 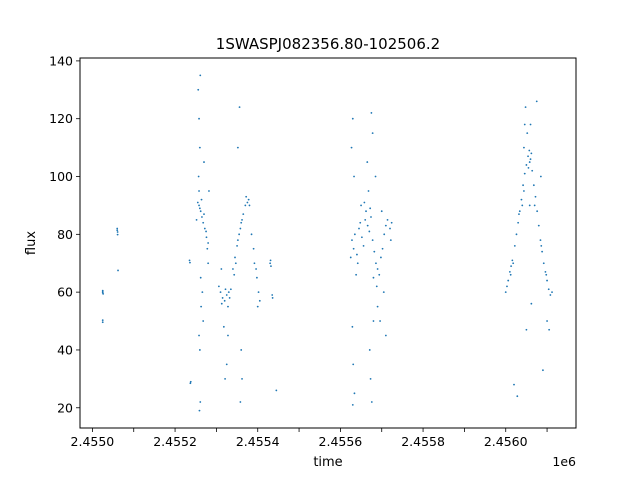 What do you see at coordinates (61, 176) in the screenshot?
I see `y-tick-label: 100` at bounding box center [61, 176].